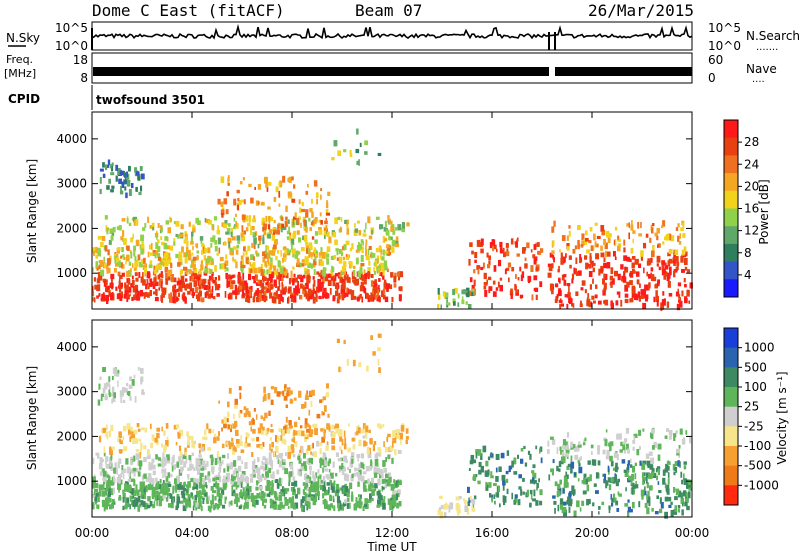 The height and width of the screenshot is (554, 800). Describe the element at coordinates (724, 28) in the screenshot. I see `nsky-right-tick-top: 10^5` at that location.